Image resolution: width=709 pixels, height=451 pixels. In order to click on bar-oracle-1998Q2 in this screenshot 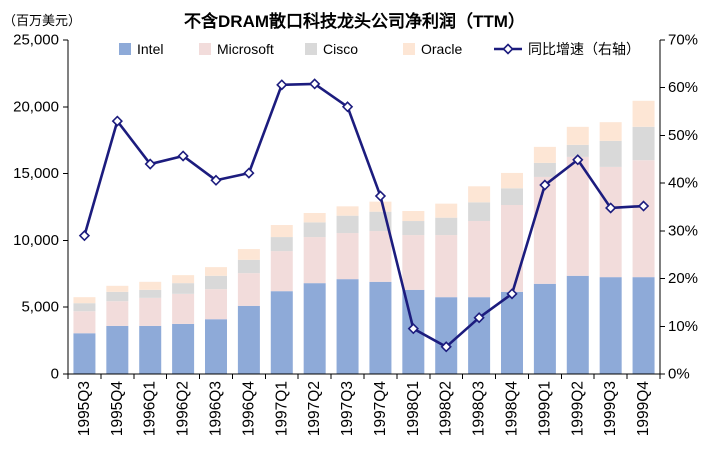, I will do `click(446, 210)`.